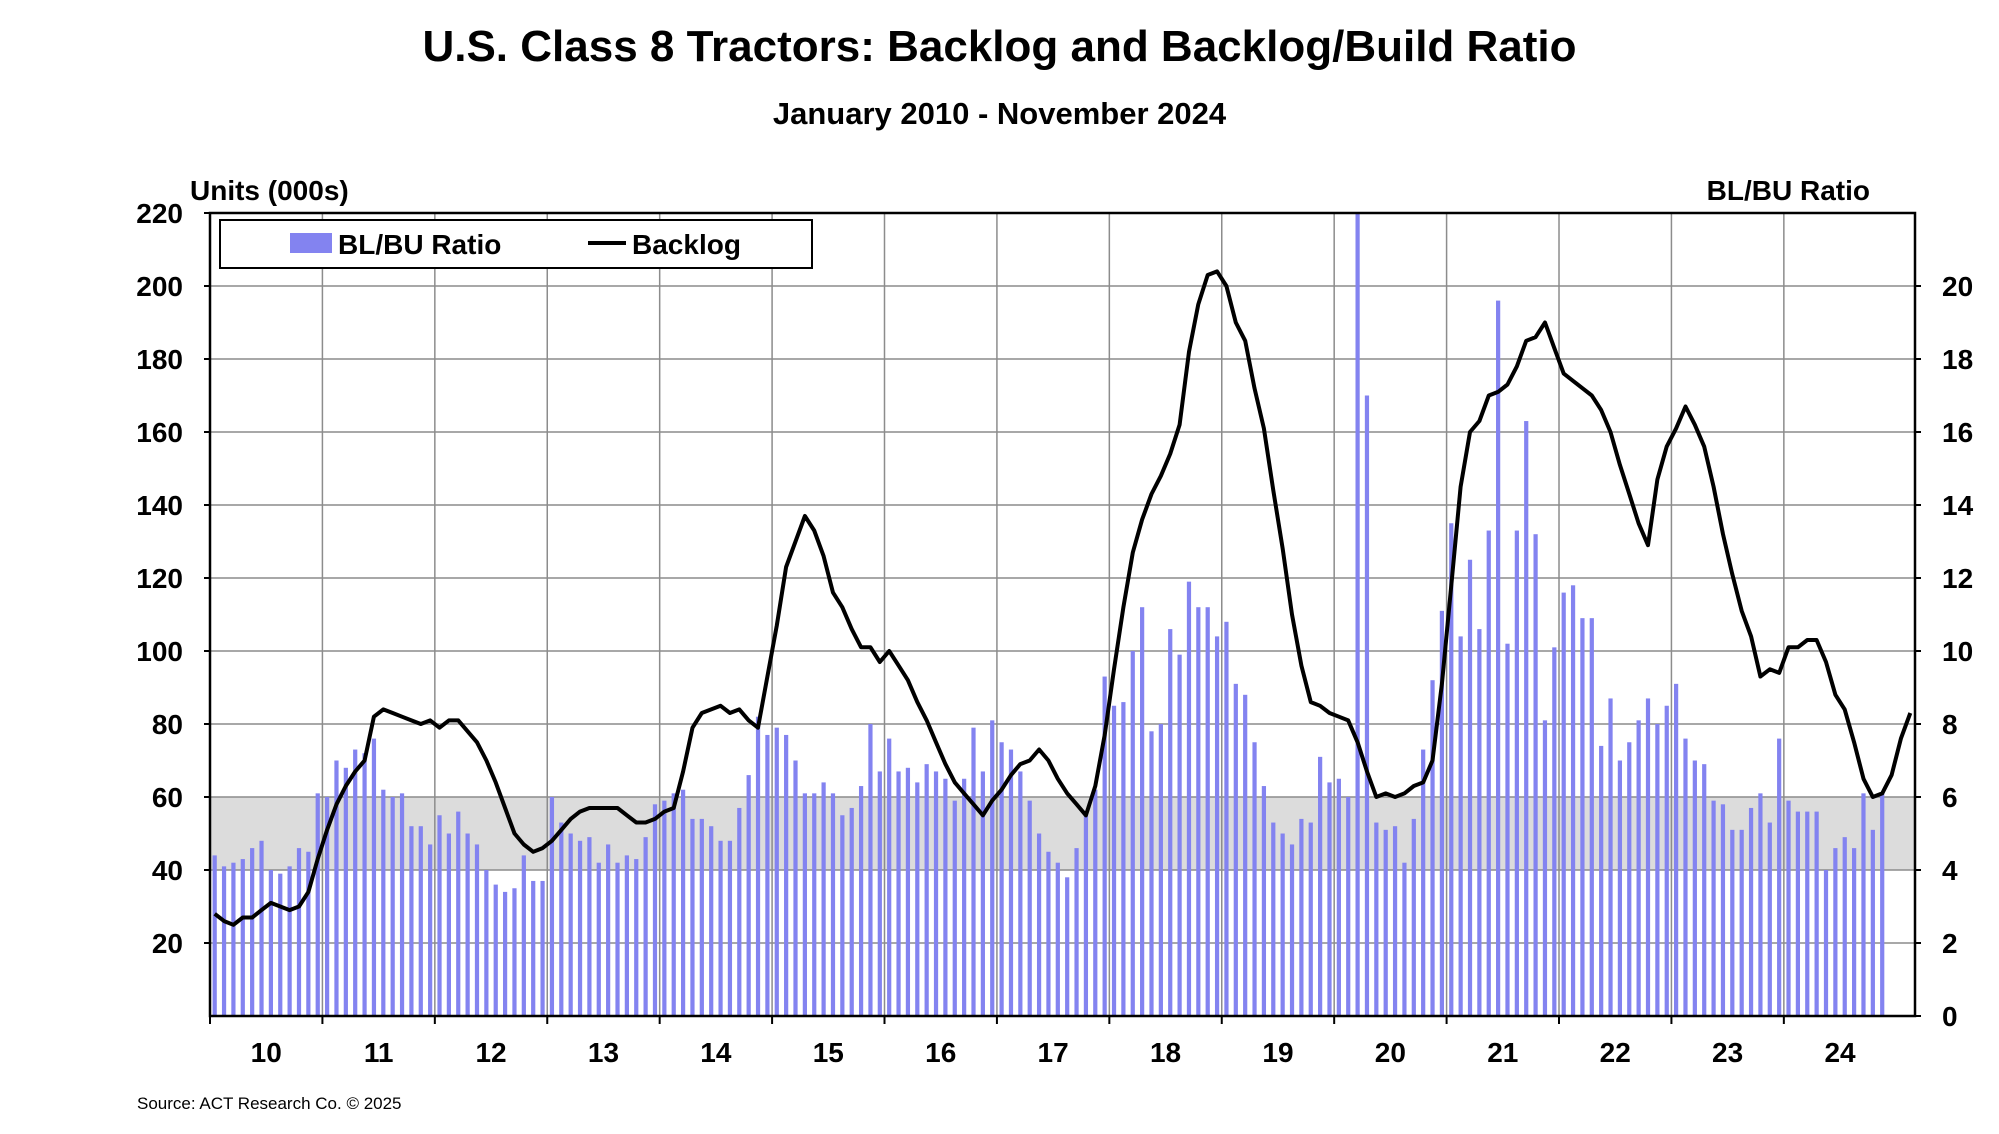 The height and width of the screenshot is (1134, 1999). Describe the element at coordinates (159, 286) in the screenshot. I see `left-axis-tick-label: 200` at that location.